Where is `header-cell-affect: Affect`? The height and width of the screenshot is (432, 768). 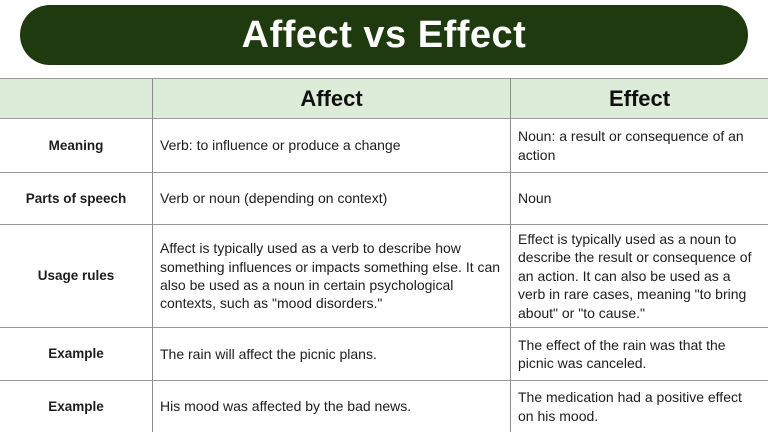 header-cell-affect: Affect is located at coordinates (331, 98).